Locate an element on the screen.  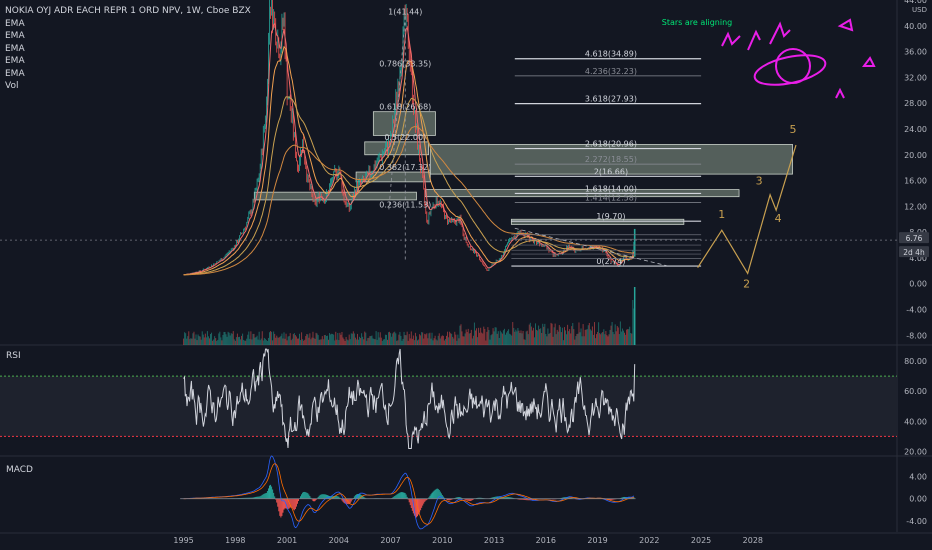
rsi-tick-label: 20.00 is located at coordinates (915, 451).